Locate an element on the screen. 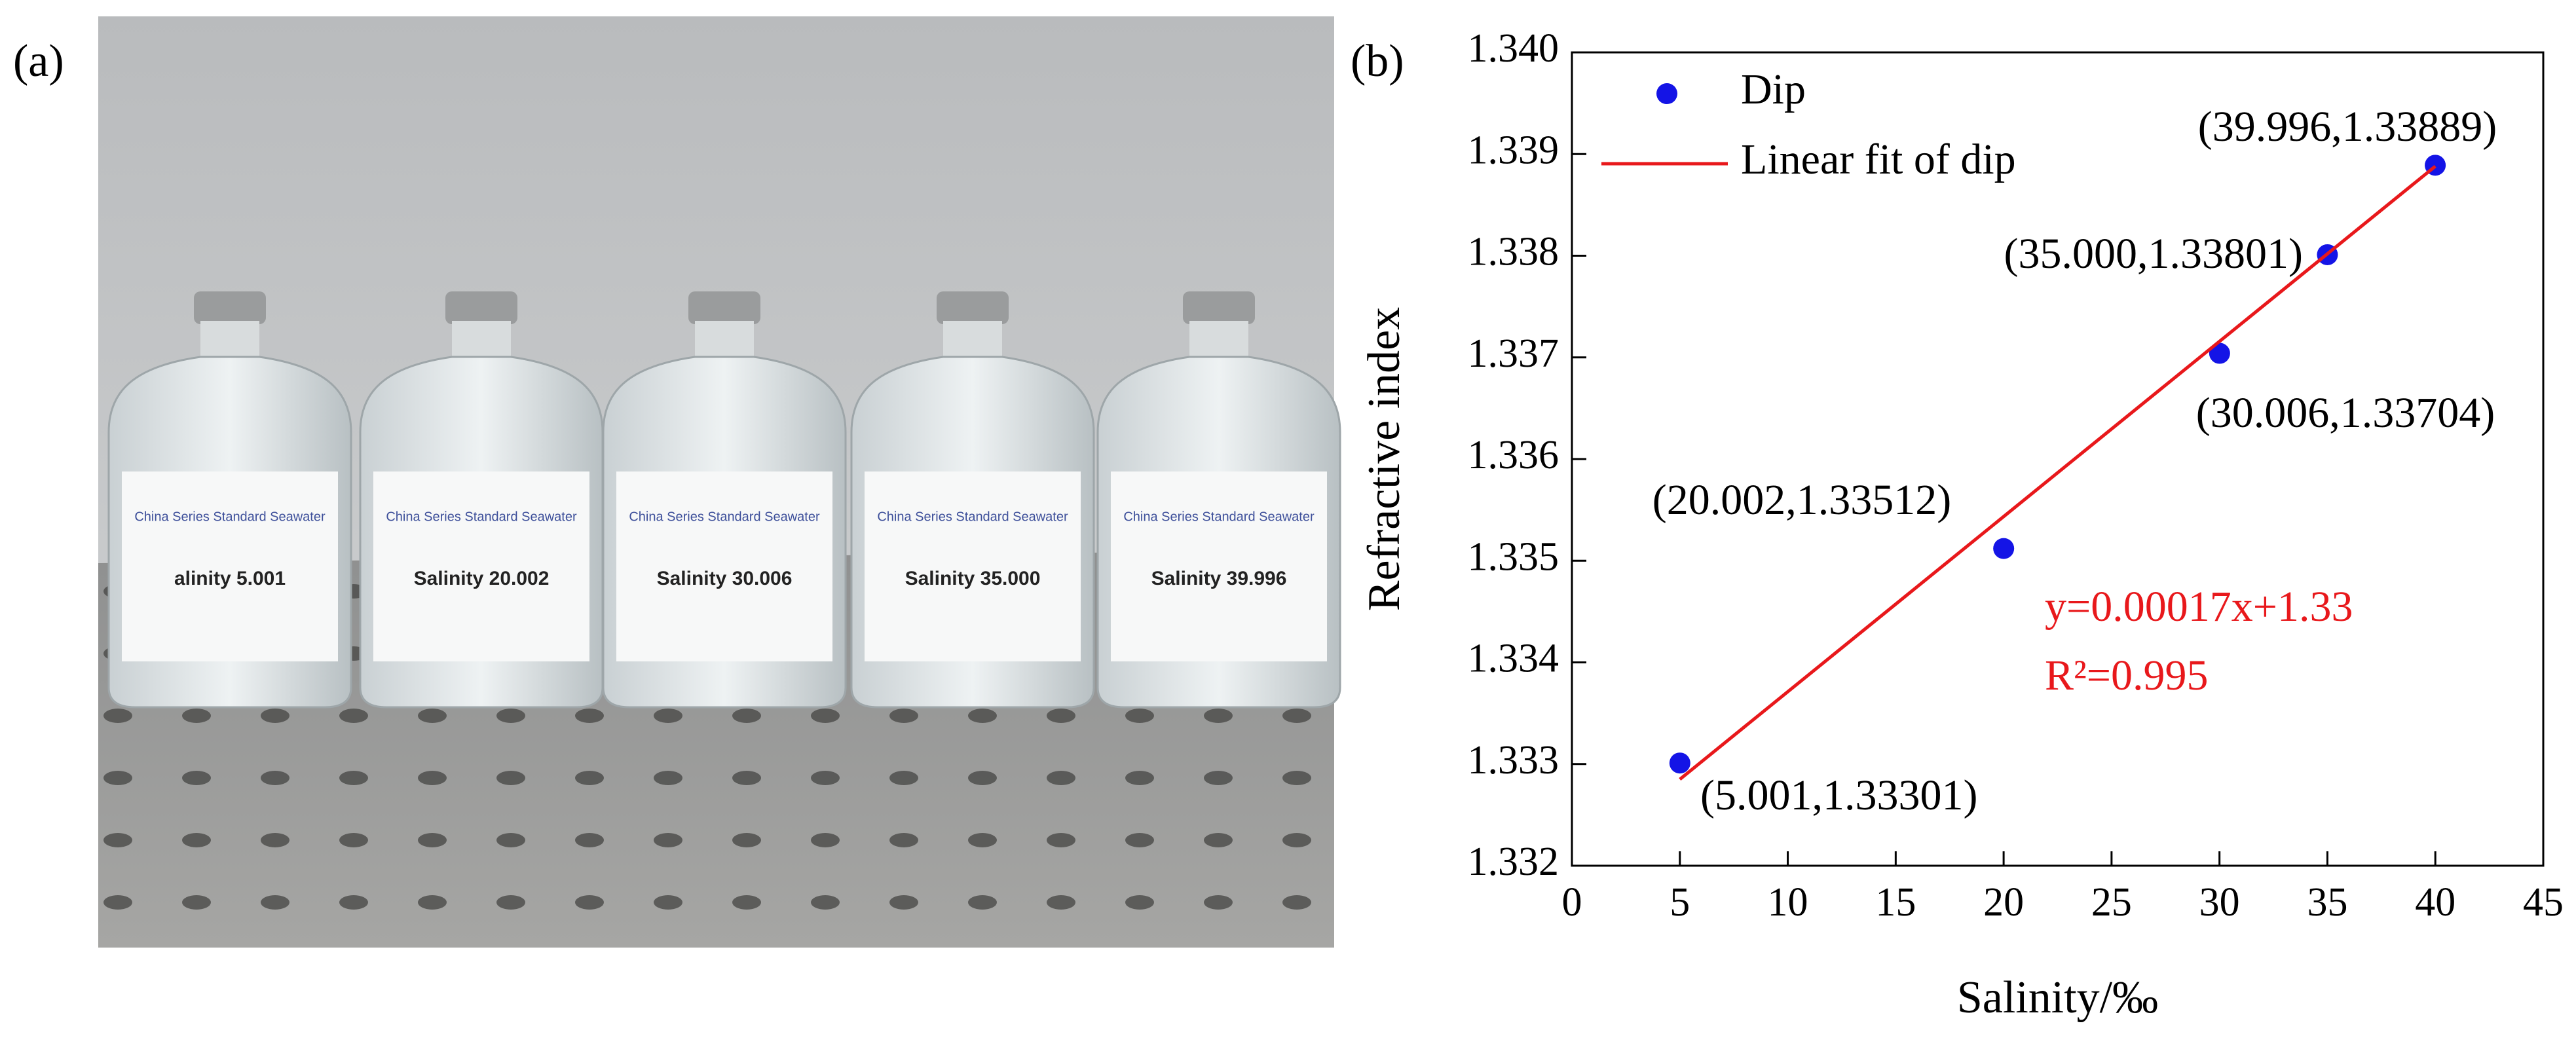  data-label: (39.996,1.33889) is located at coordinates (2347, 127).